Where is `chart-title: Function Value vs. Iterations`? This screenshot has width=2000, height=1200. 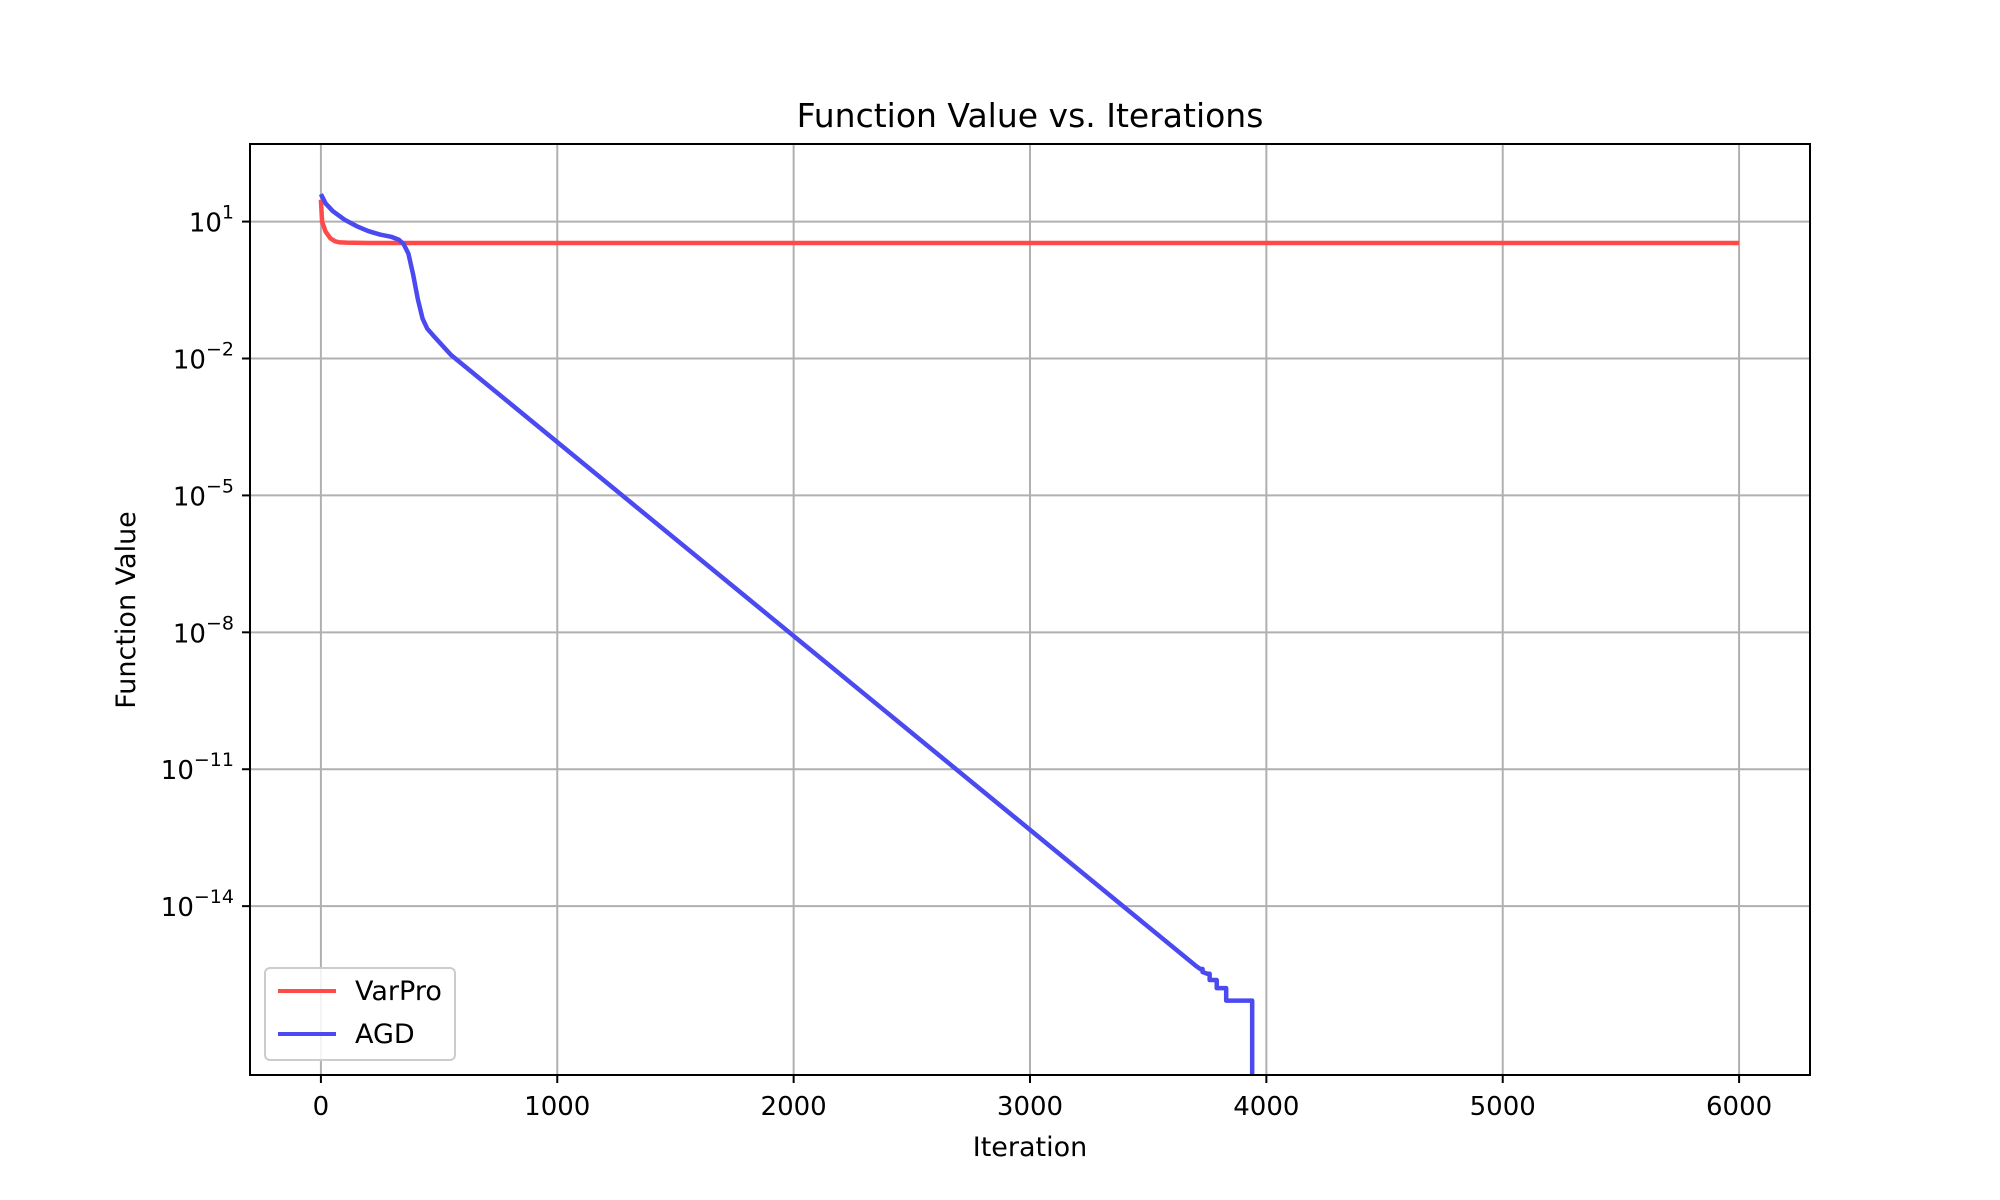 chart-title: Function Value vs. Iterations is located at coordinates (1030, 115).